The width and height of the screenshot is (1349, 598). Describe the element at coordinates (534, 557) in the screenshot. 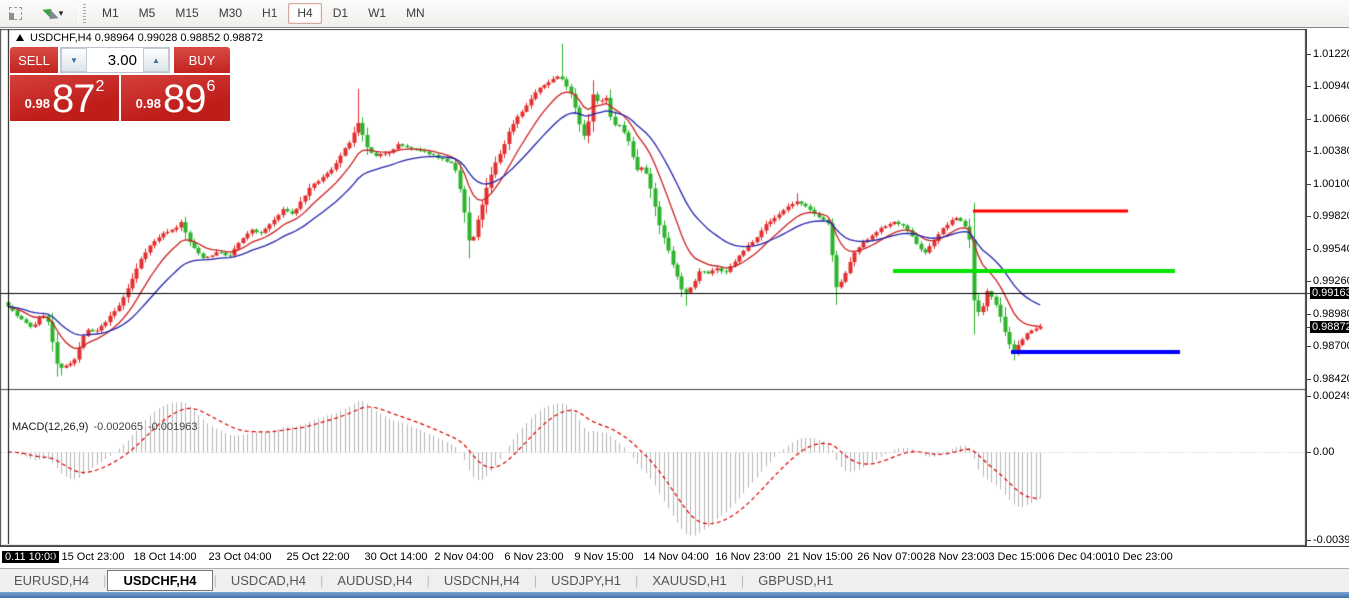

I see `time-label: 6 Nov 23:00` at that location.